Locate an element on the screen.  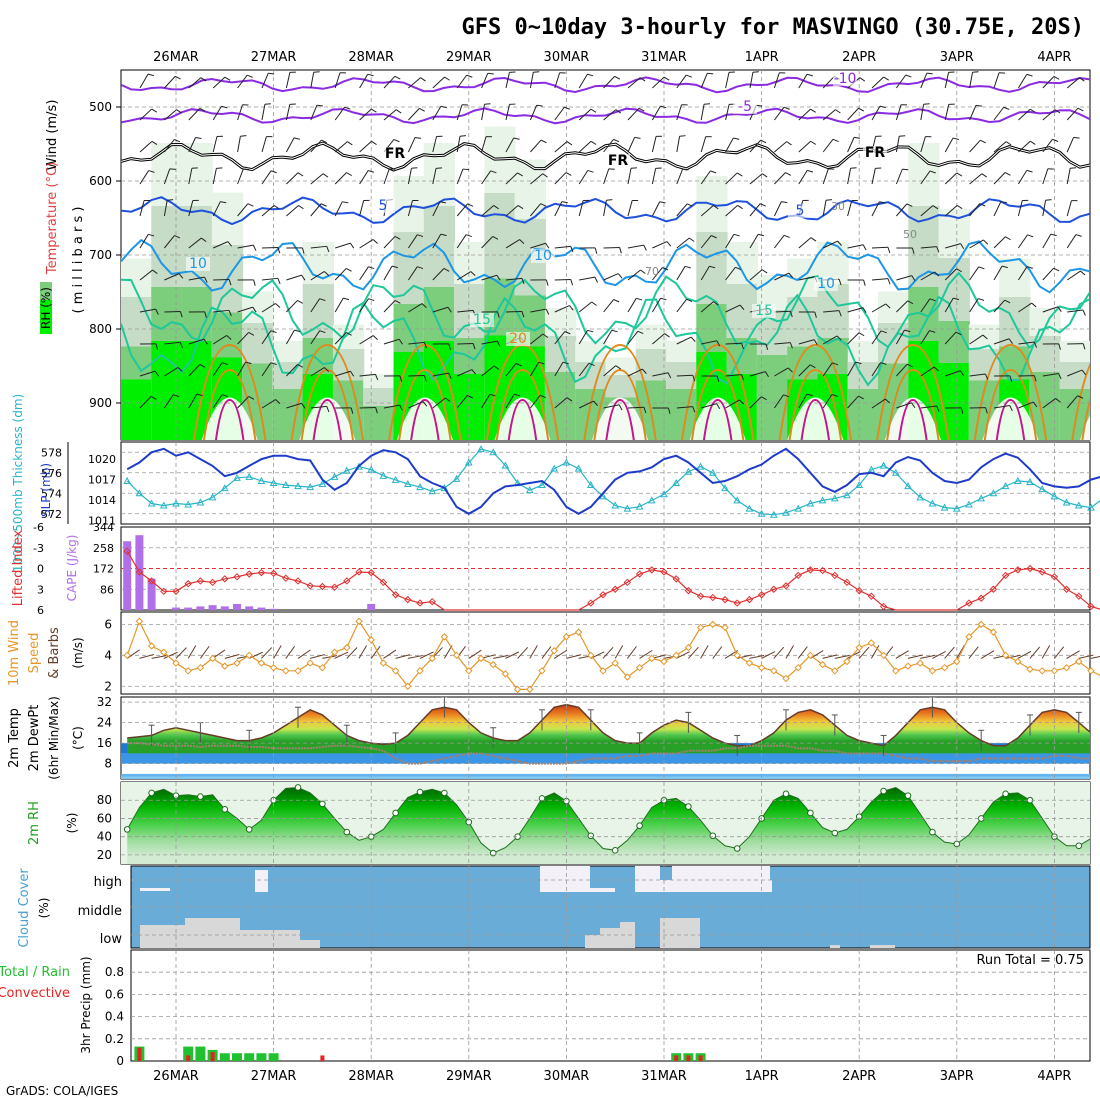
precip-total-bar is located at coordinates (224, 1057).